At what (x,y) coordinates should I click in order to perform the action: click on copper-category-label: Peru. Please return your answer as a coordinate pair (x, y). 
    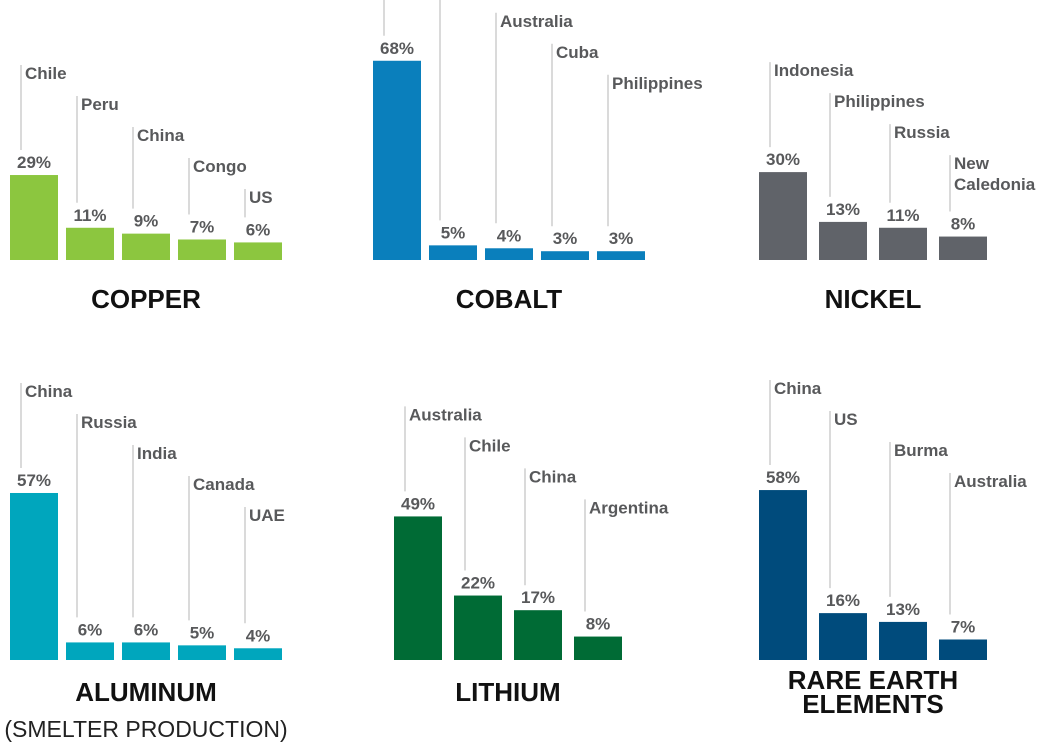
    Looking at the image, I should click on (100, 104).